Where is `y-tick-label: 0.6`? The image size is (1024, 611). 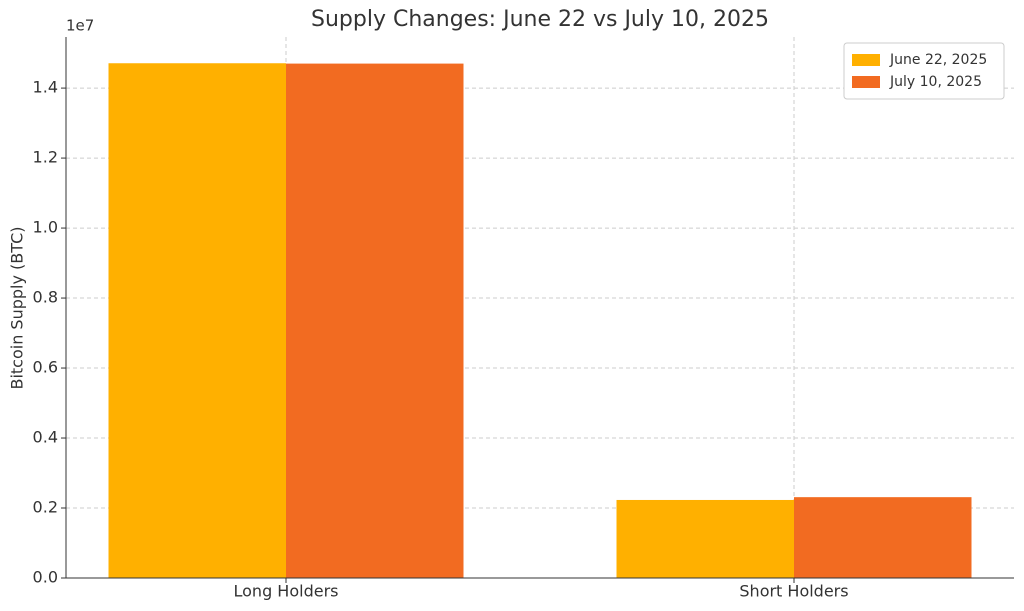 y-tick-label: 0.6 is located at coordinates (45, 367).